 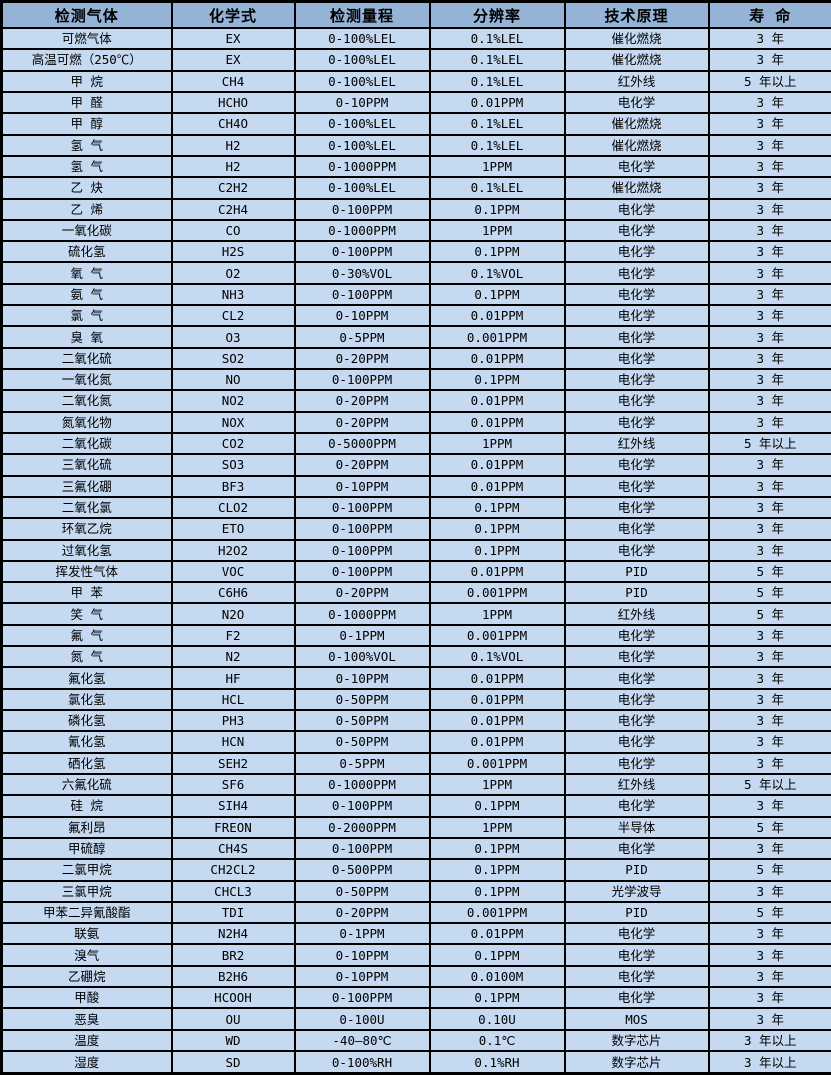 I want to click on cell-gas-name: 一氧化碳, so click(x=86, y=230).